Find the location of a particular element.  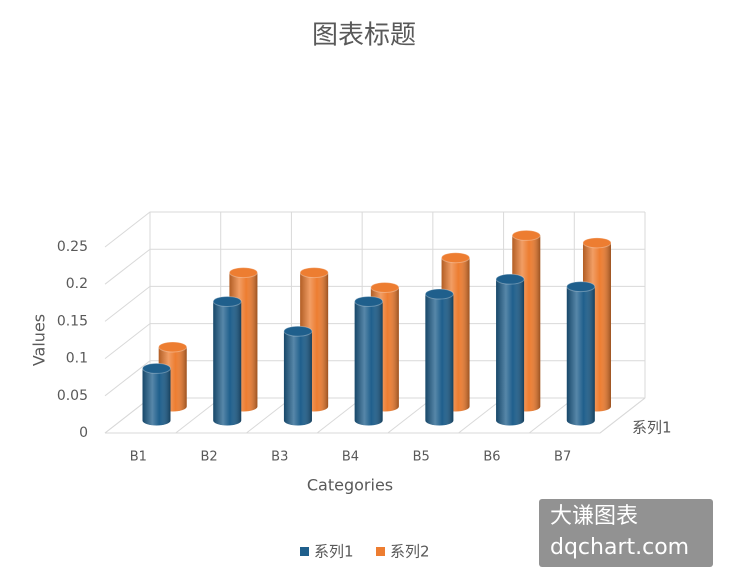

y-tick-label: 0.05 is located at coordinates (72, 396).